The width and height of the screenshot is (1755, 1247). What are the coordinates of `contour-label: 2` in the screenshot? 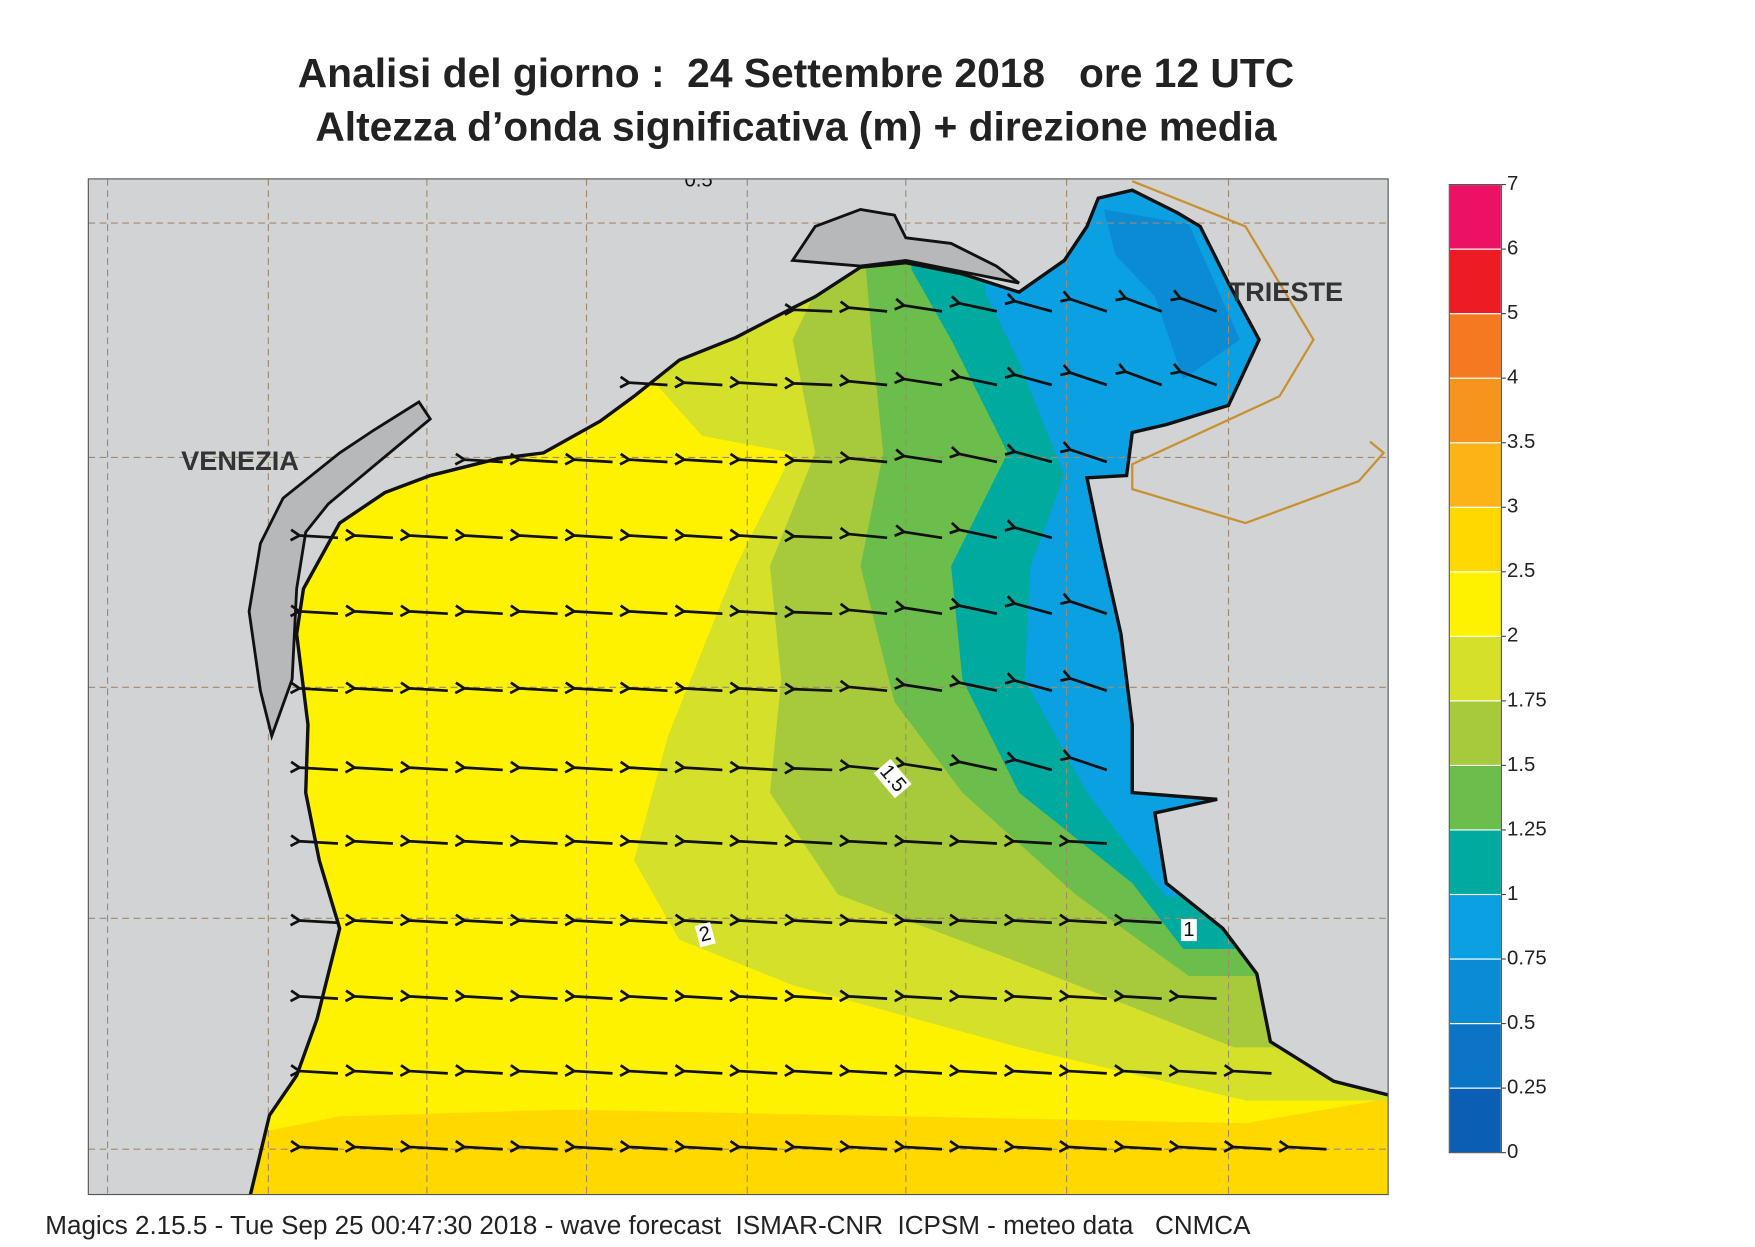 It's located at (705, 935).